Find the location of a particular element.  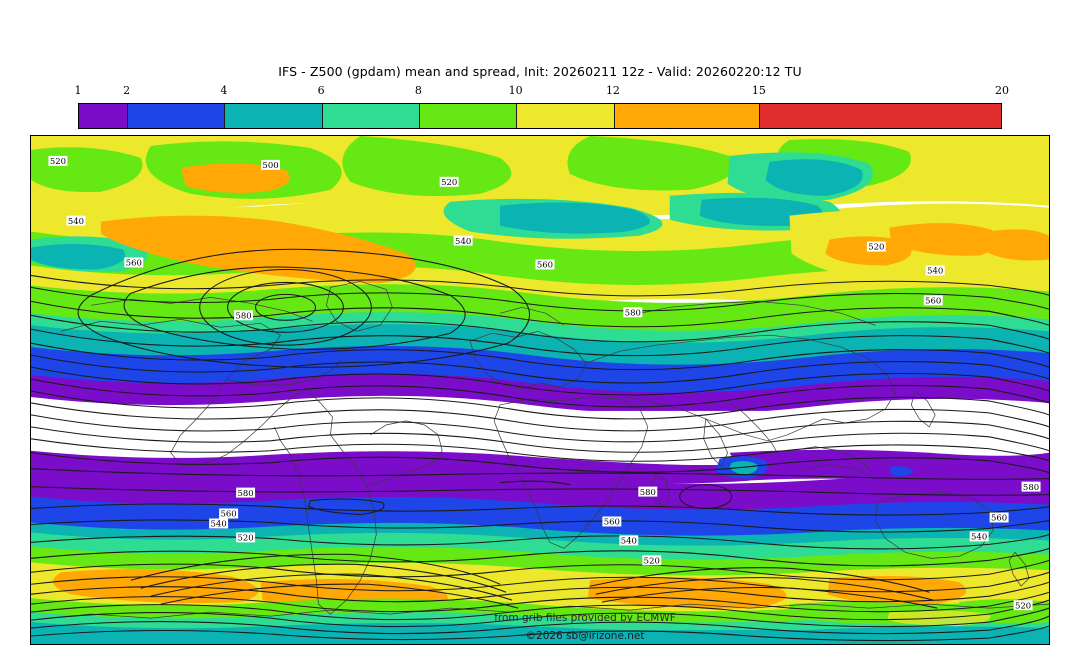

colorbar-tick-8: 8 is located at coordinates (418, 90).